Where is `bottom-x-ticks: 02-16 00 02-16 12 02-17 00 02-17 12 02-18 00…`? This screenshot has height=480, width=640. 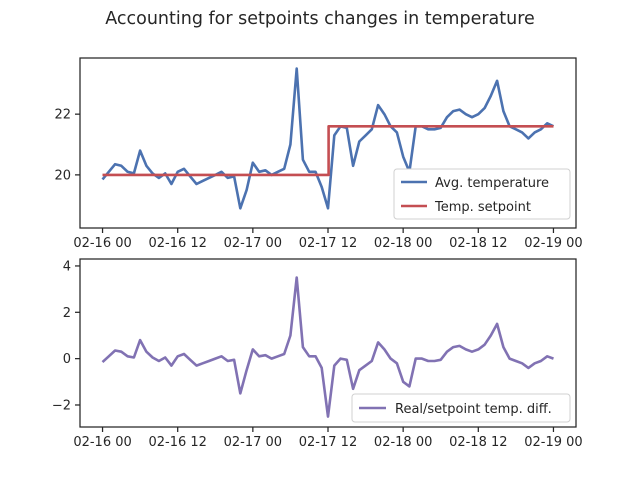
bottom-x-ticks: 02-16 00 02-16 12 02-17 00 02-17 12 02-18 00… is located at coordinates (328, 438).